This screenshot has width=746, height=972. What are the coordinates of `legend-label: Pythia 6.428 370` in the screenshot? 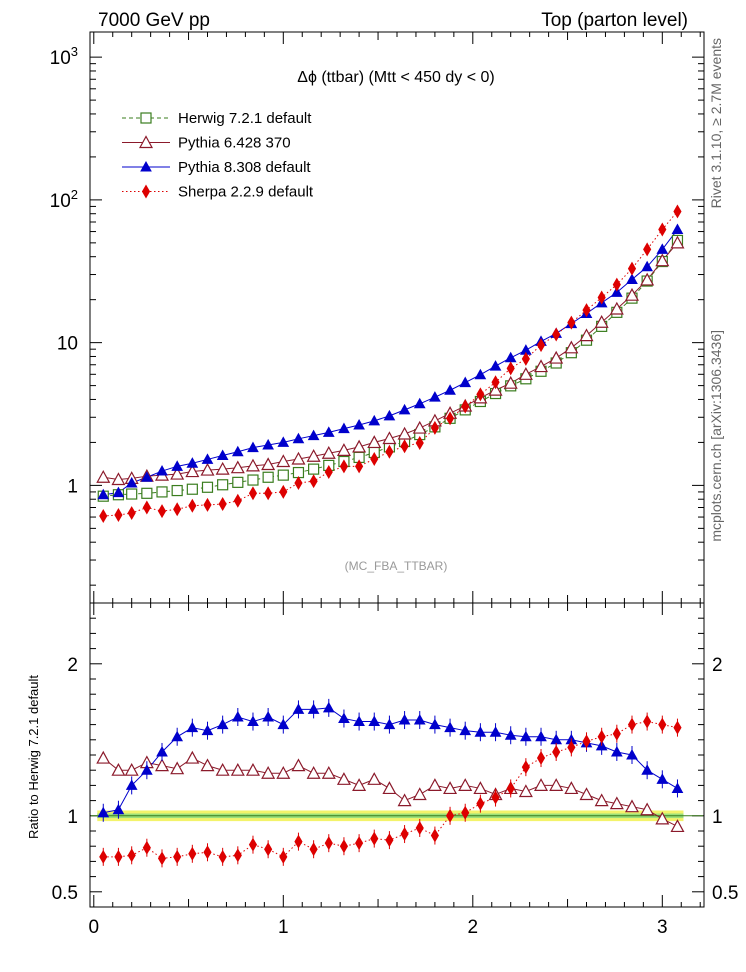 It's located at (234, 143).